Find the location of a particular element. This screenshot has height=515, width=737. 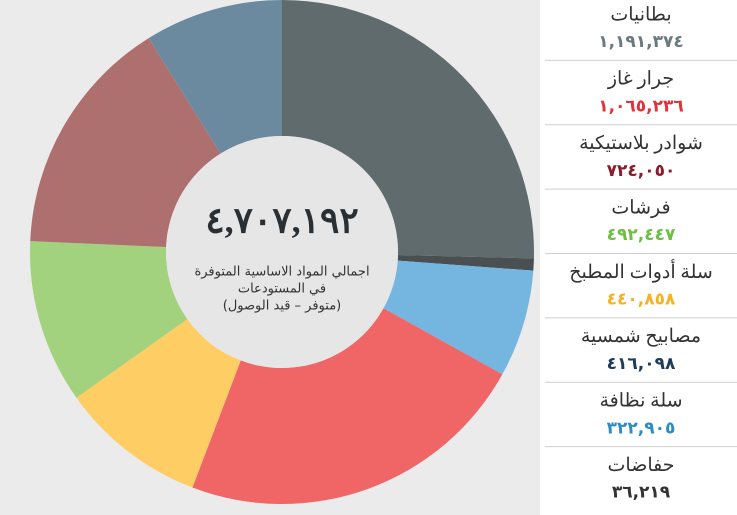

legend-value: ٤١٦,٠٩٨ is located at coordinates (641, 364).